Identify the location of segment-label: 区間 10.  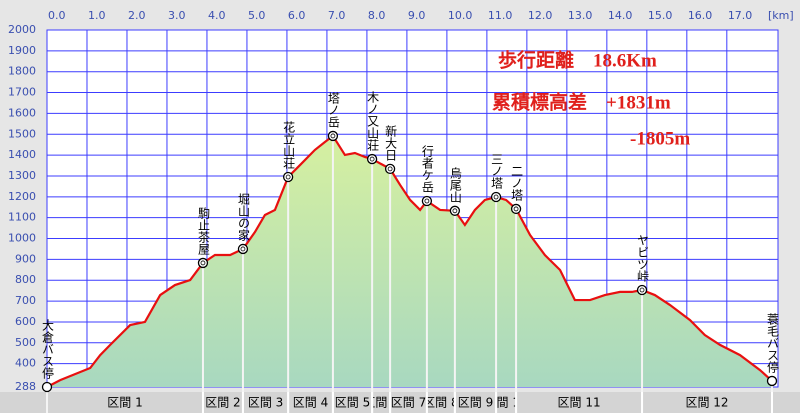
(506, 403).